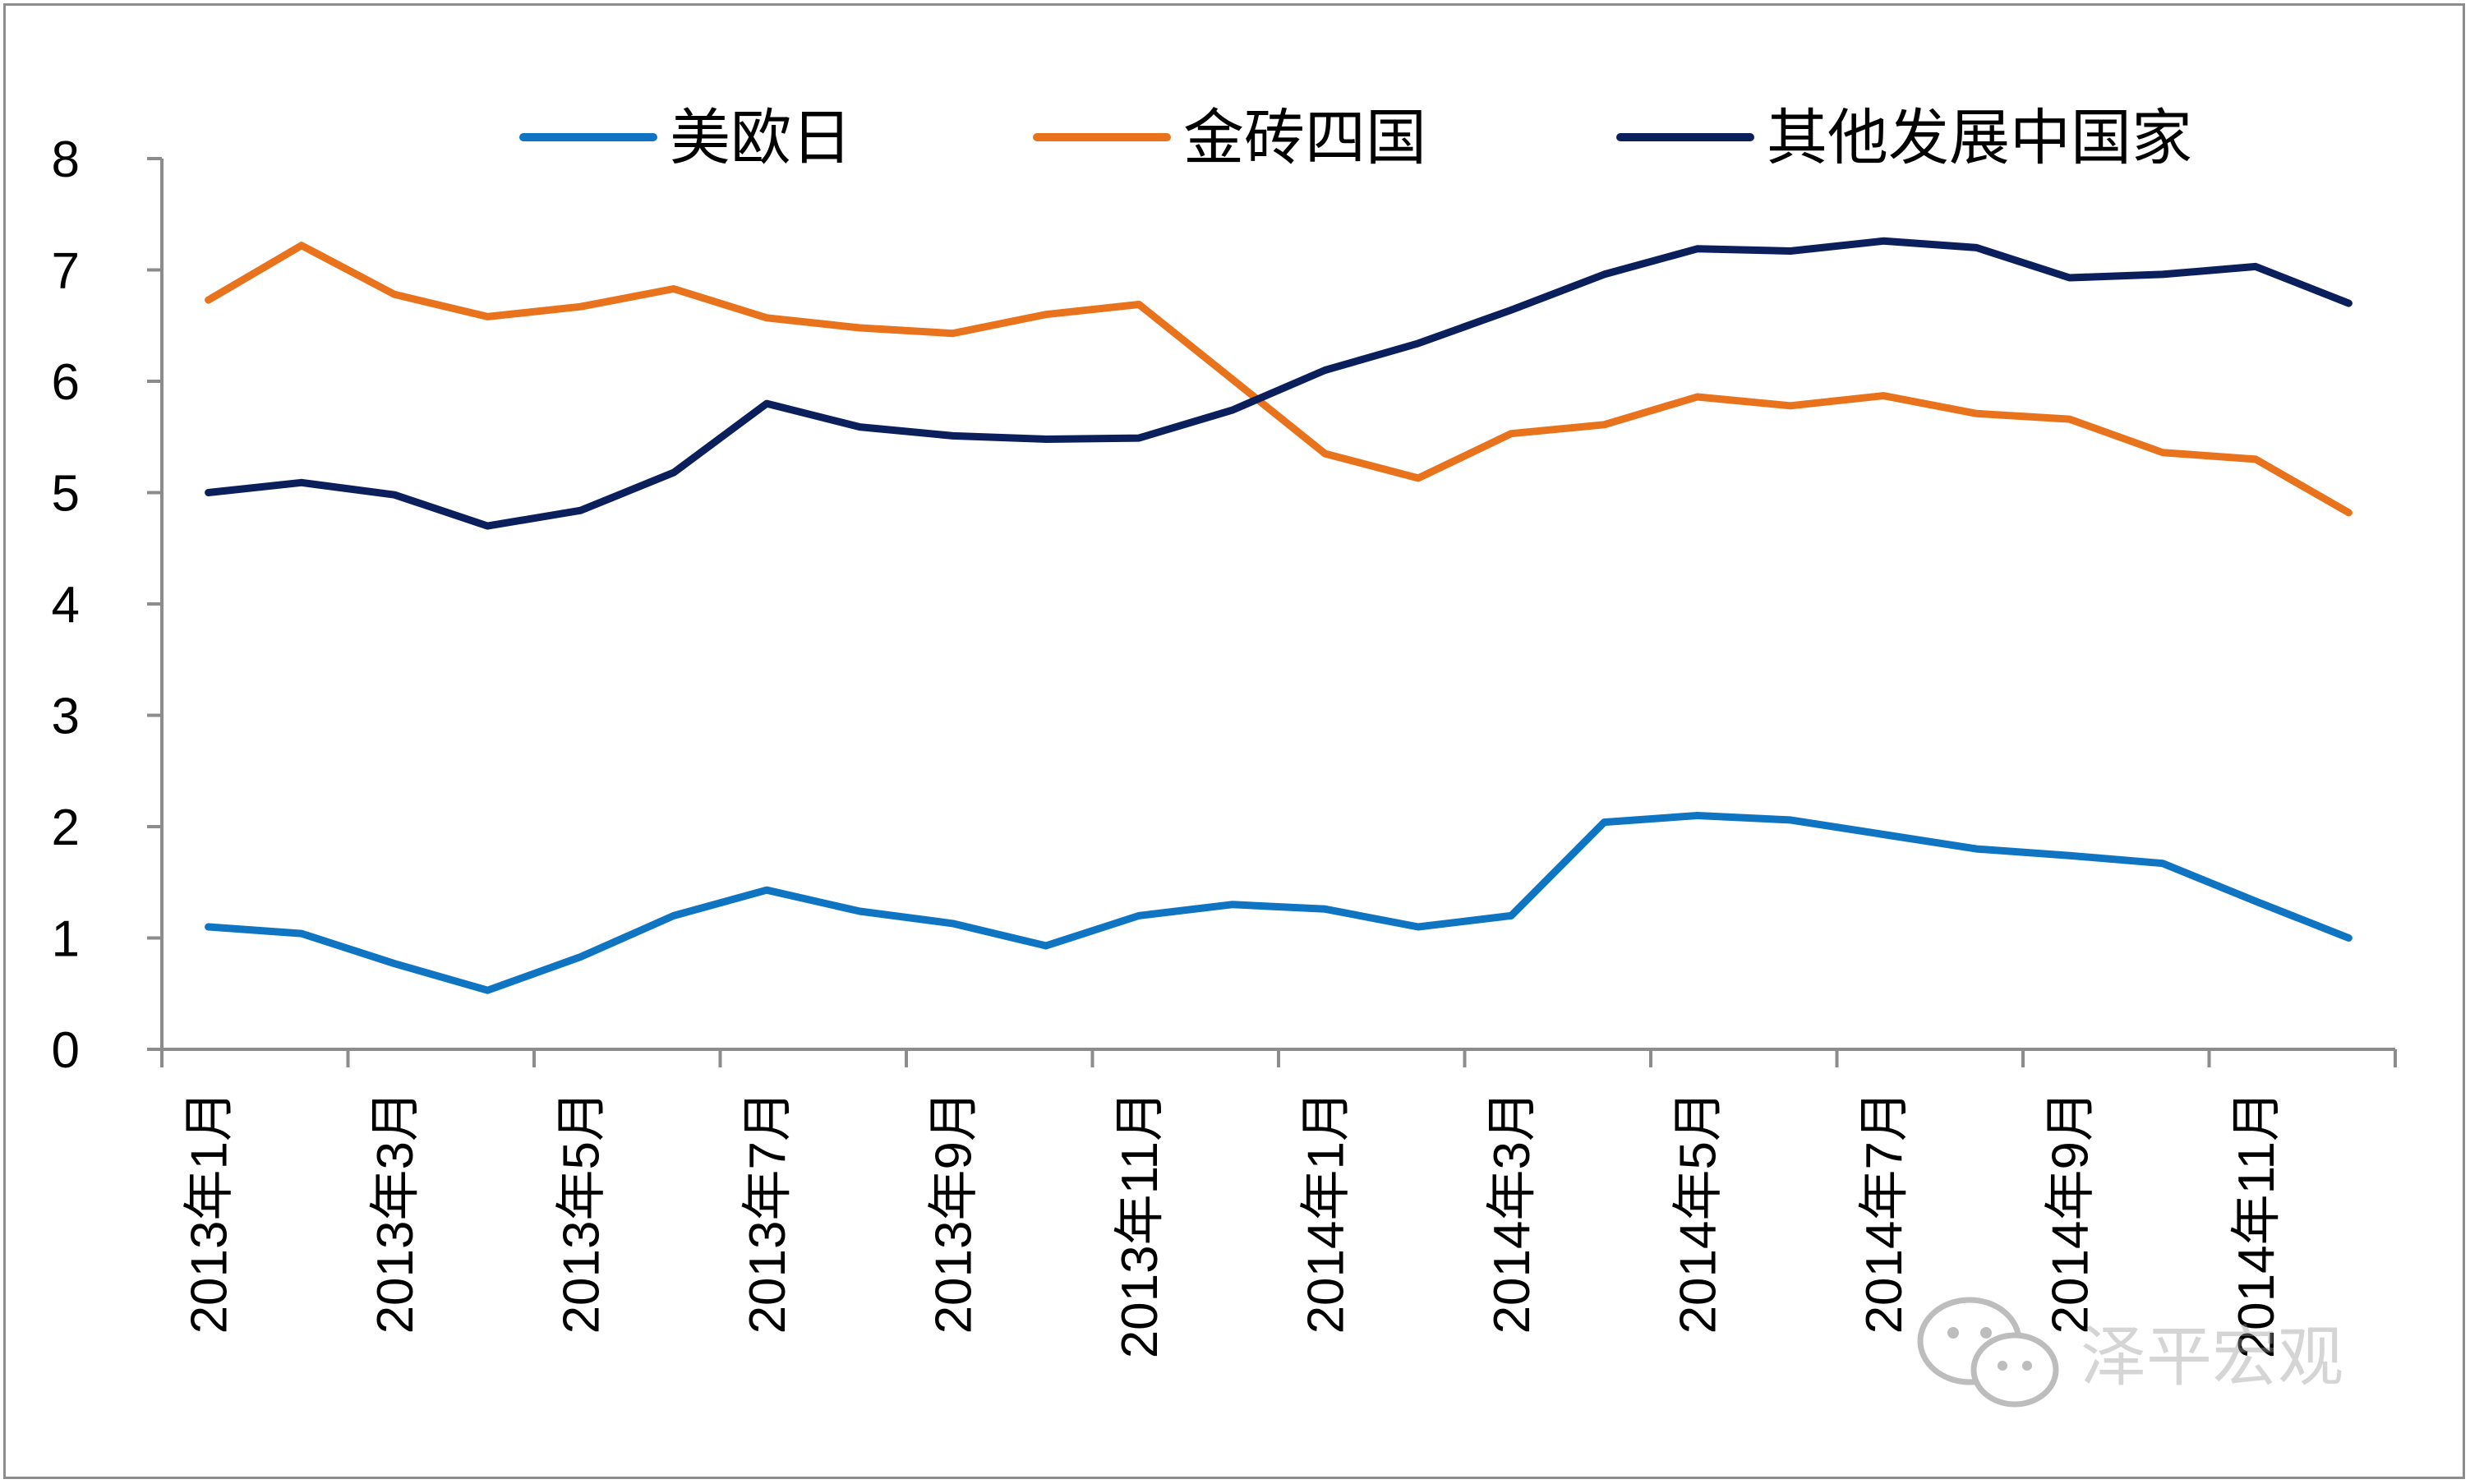  What do you see at coordinates (761, 138) in the screenshot?
I see `legend-label: 美欧日` at bounding box center [761, 138].